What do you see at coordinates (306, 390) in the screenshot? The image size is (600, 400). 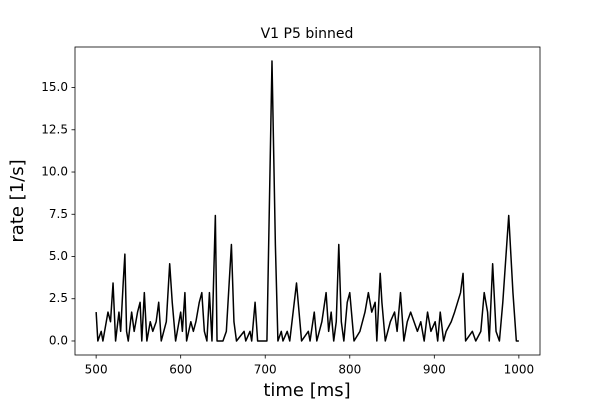 I see `x-axis-label: time [ms]` at bounding box center [306, 390].